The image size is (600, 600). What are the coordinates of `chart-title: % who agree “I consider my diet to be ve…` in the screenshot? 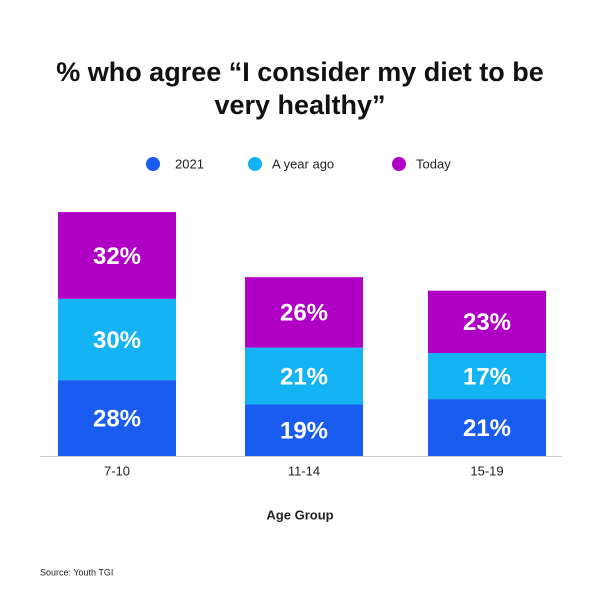 It's located at (300, 88).